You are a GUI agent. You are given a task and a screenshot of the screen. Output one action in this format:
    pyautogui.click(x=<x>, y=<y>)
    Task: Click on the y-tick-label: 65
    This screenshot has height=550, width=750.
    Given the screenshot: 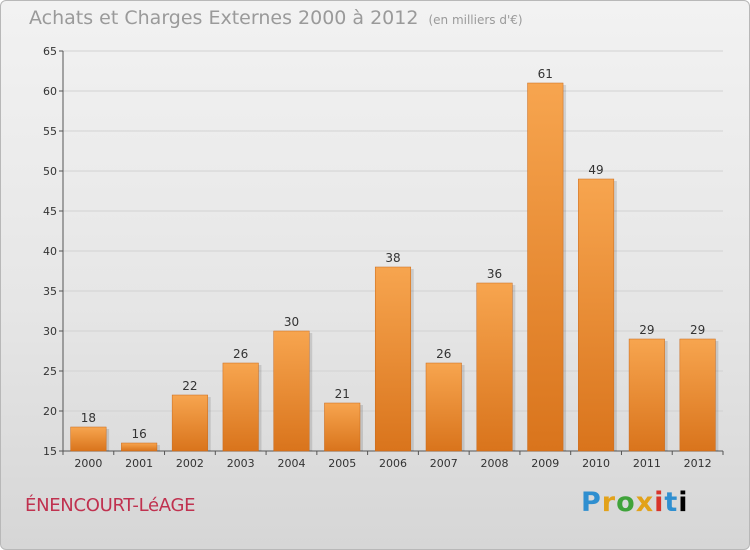 What is the action you would take?
    pyautogui.click(x=50, y=51)
    